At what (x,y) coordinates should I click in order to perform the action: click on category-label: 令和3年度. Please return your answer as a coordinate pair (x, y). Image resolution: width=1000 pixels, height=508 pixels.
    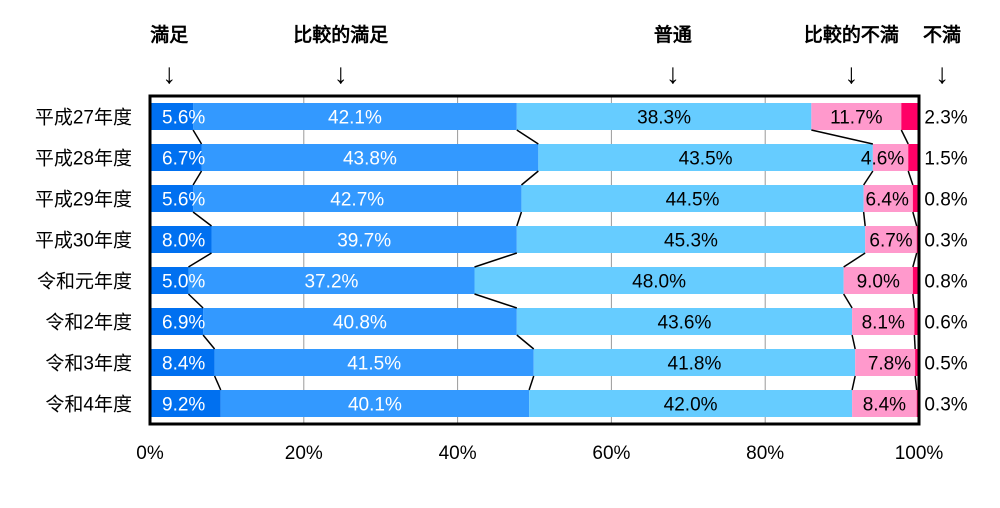
    Looking at the image, I should click on (88, 364).